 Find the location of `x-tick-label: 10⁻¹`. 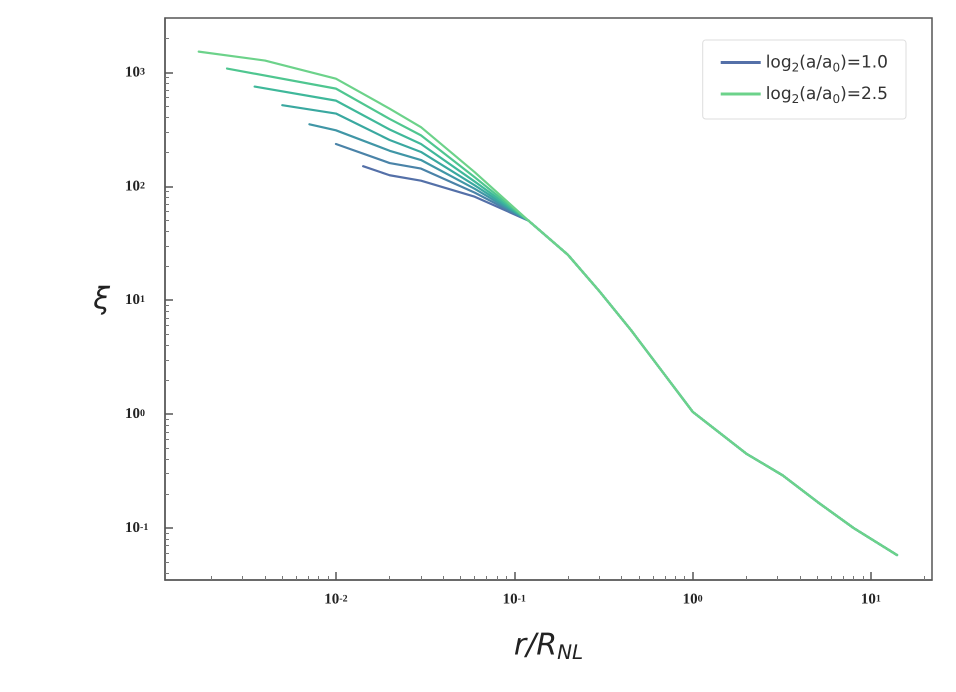

x-tick-label: 10⁻¹ is located at coordinates (514, 600).